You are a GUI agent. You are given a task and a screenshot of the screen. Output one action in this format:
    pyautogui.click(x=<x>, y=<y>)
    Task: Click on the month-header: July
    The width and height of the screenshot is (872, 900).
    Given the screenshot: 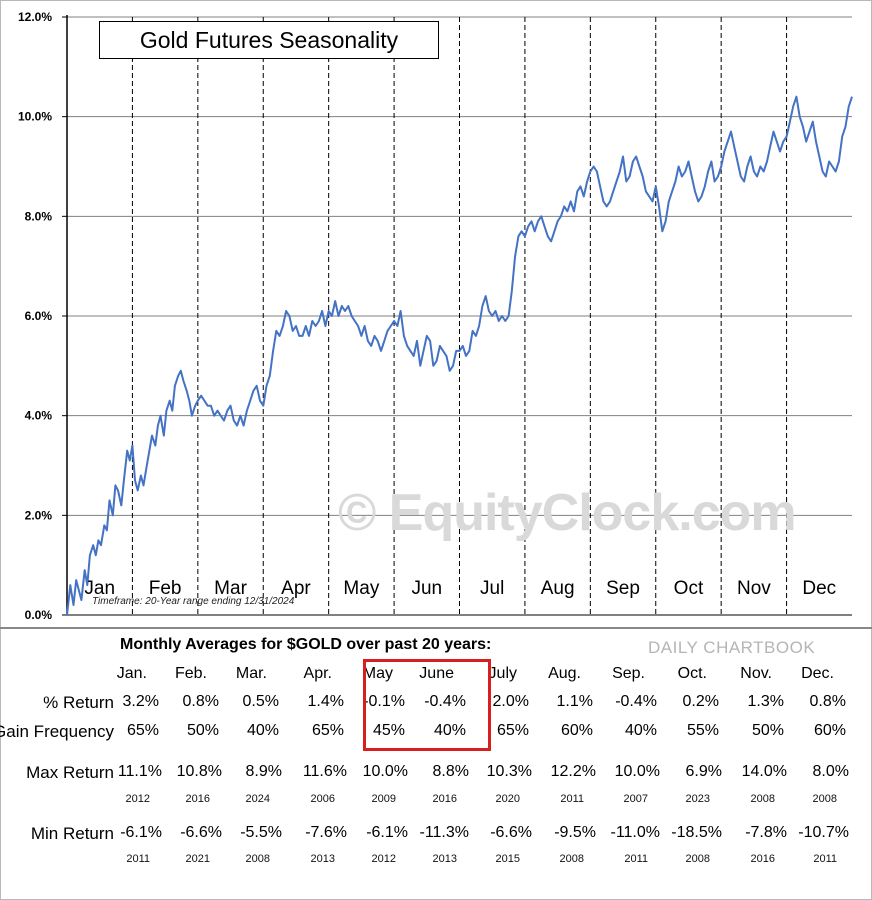 What is the action you would take?
    pyautogui.click(x=502, y=673)
    